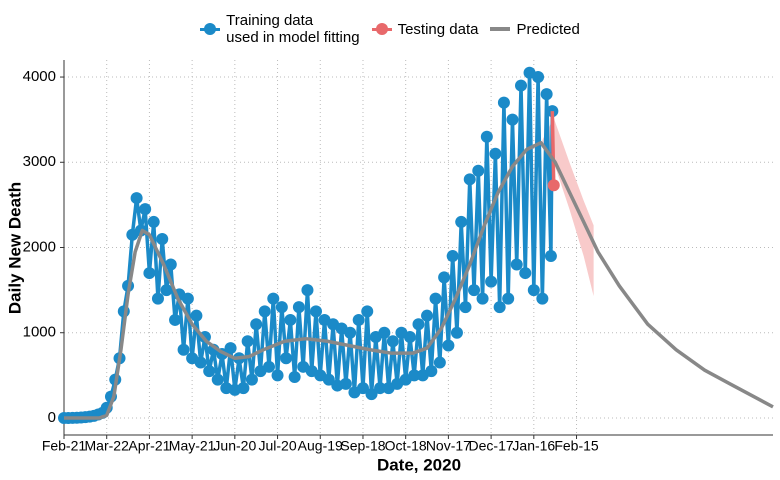 The width and height of the screenshot is (780, 480). I want to click on x-tick-label: Jul-20, so click(277, 446).